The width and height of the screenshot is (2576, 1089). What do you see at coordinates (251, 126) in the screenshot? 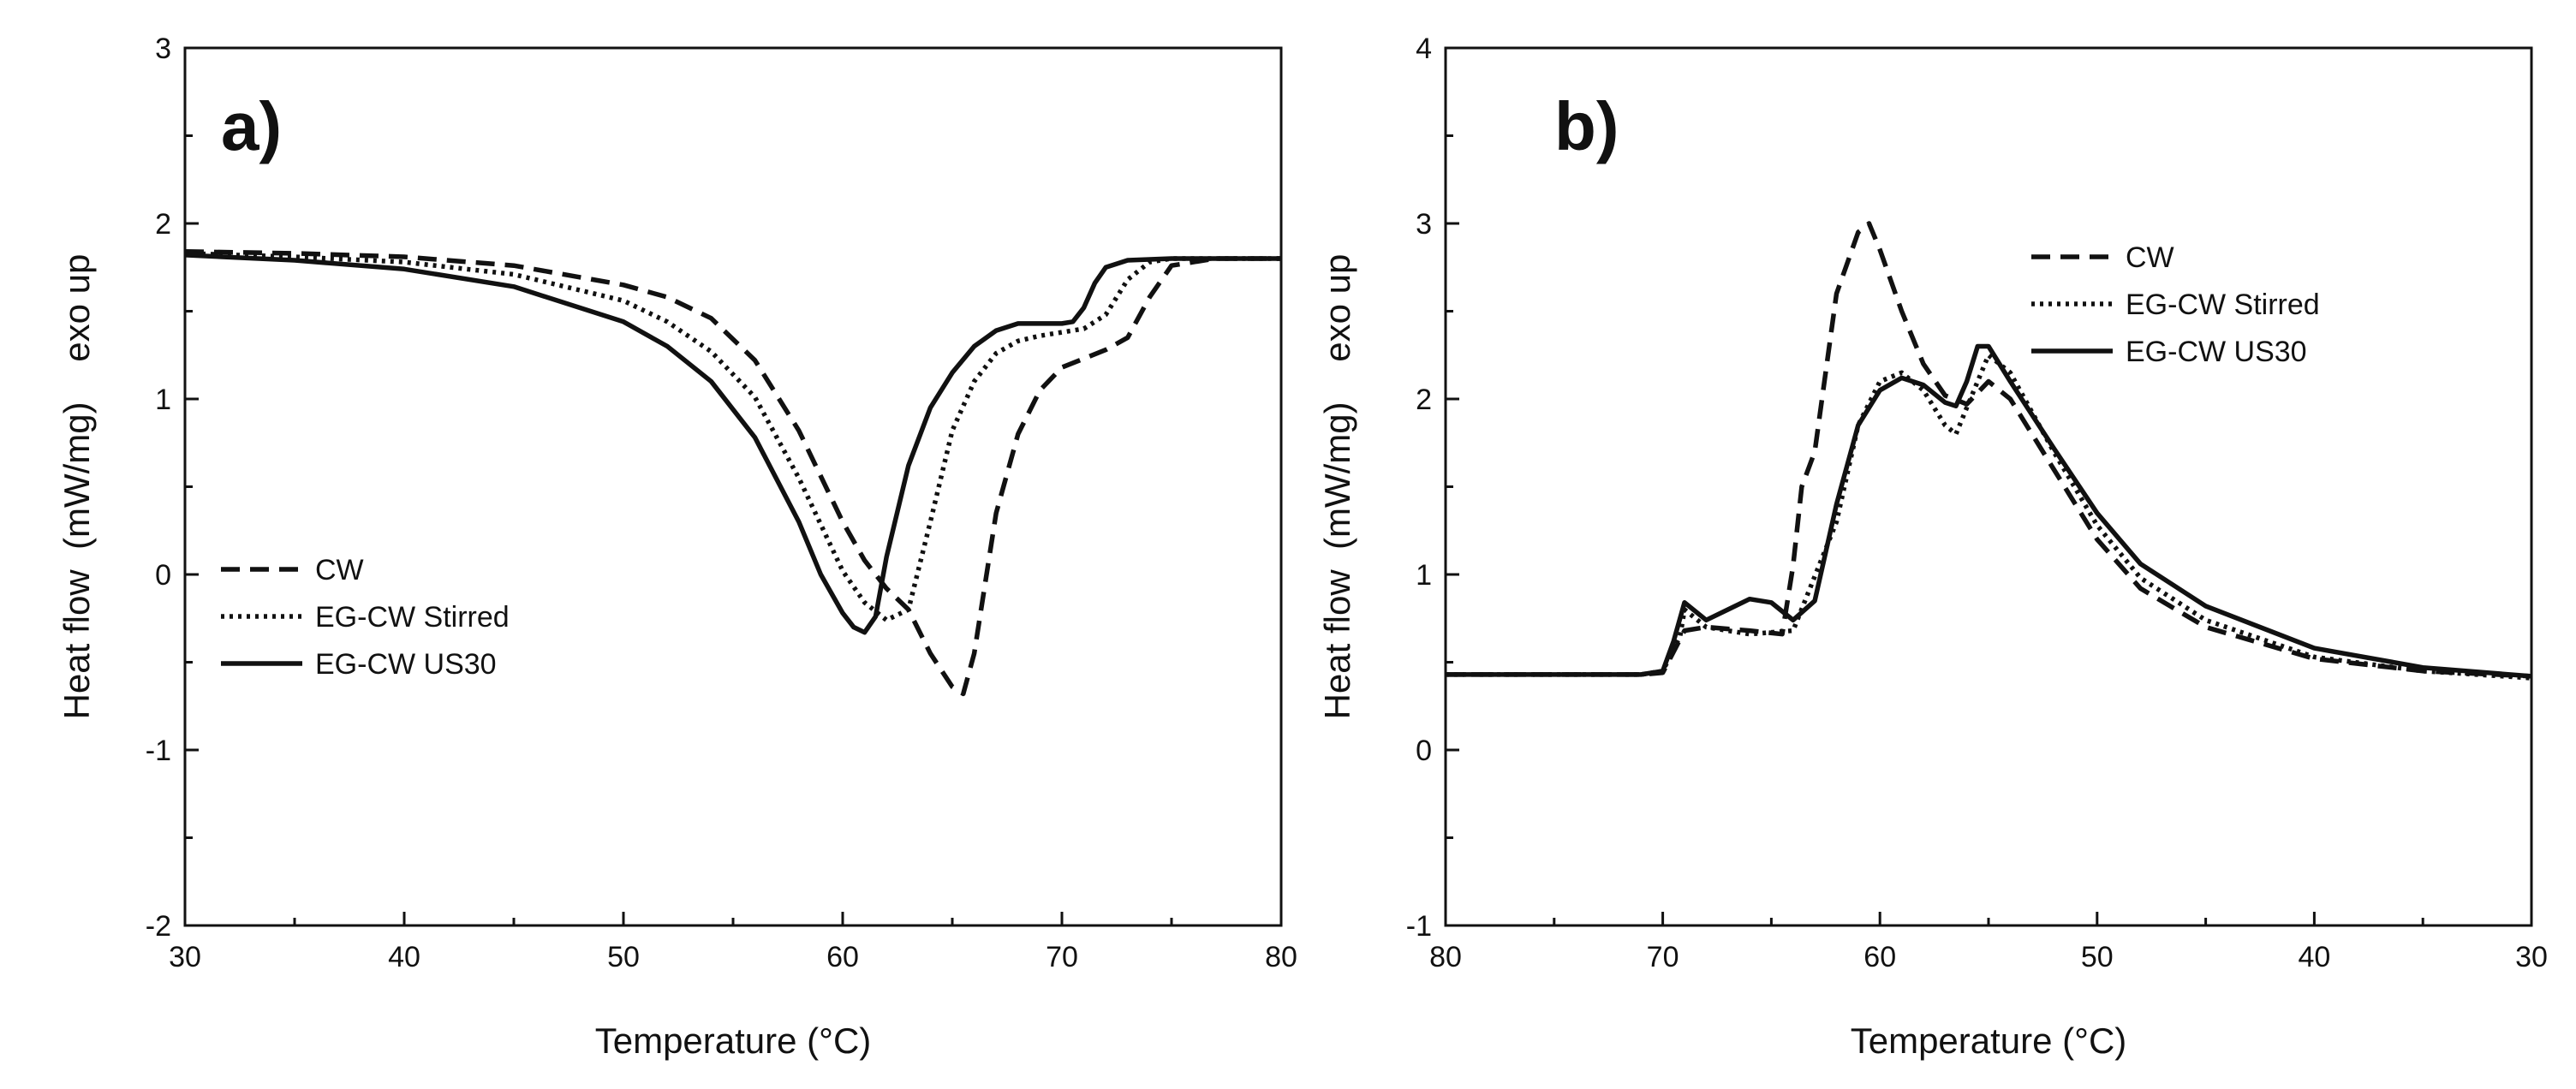
I see `panel-a-label: a)` at bounding box center [251, 126].